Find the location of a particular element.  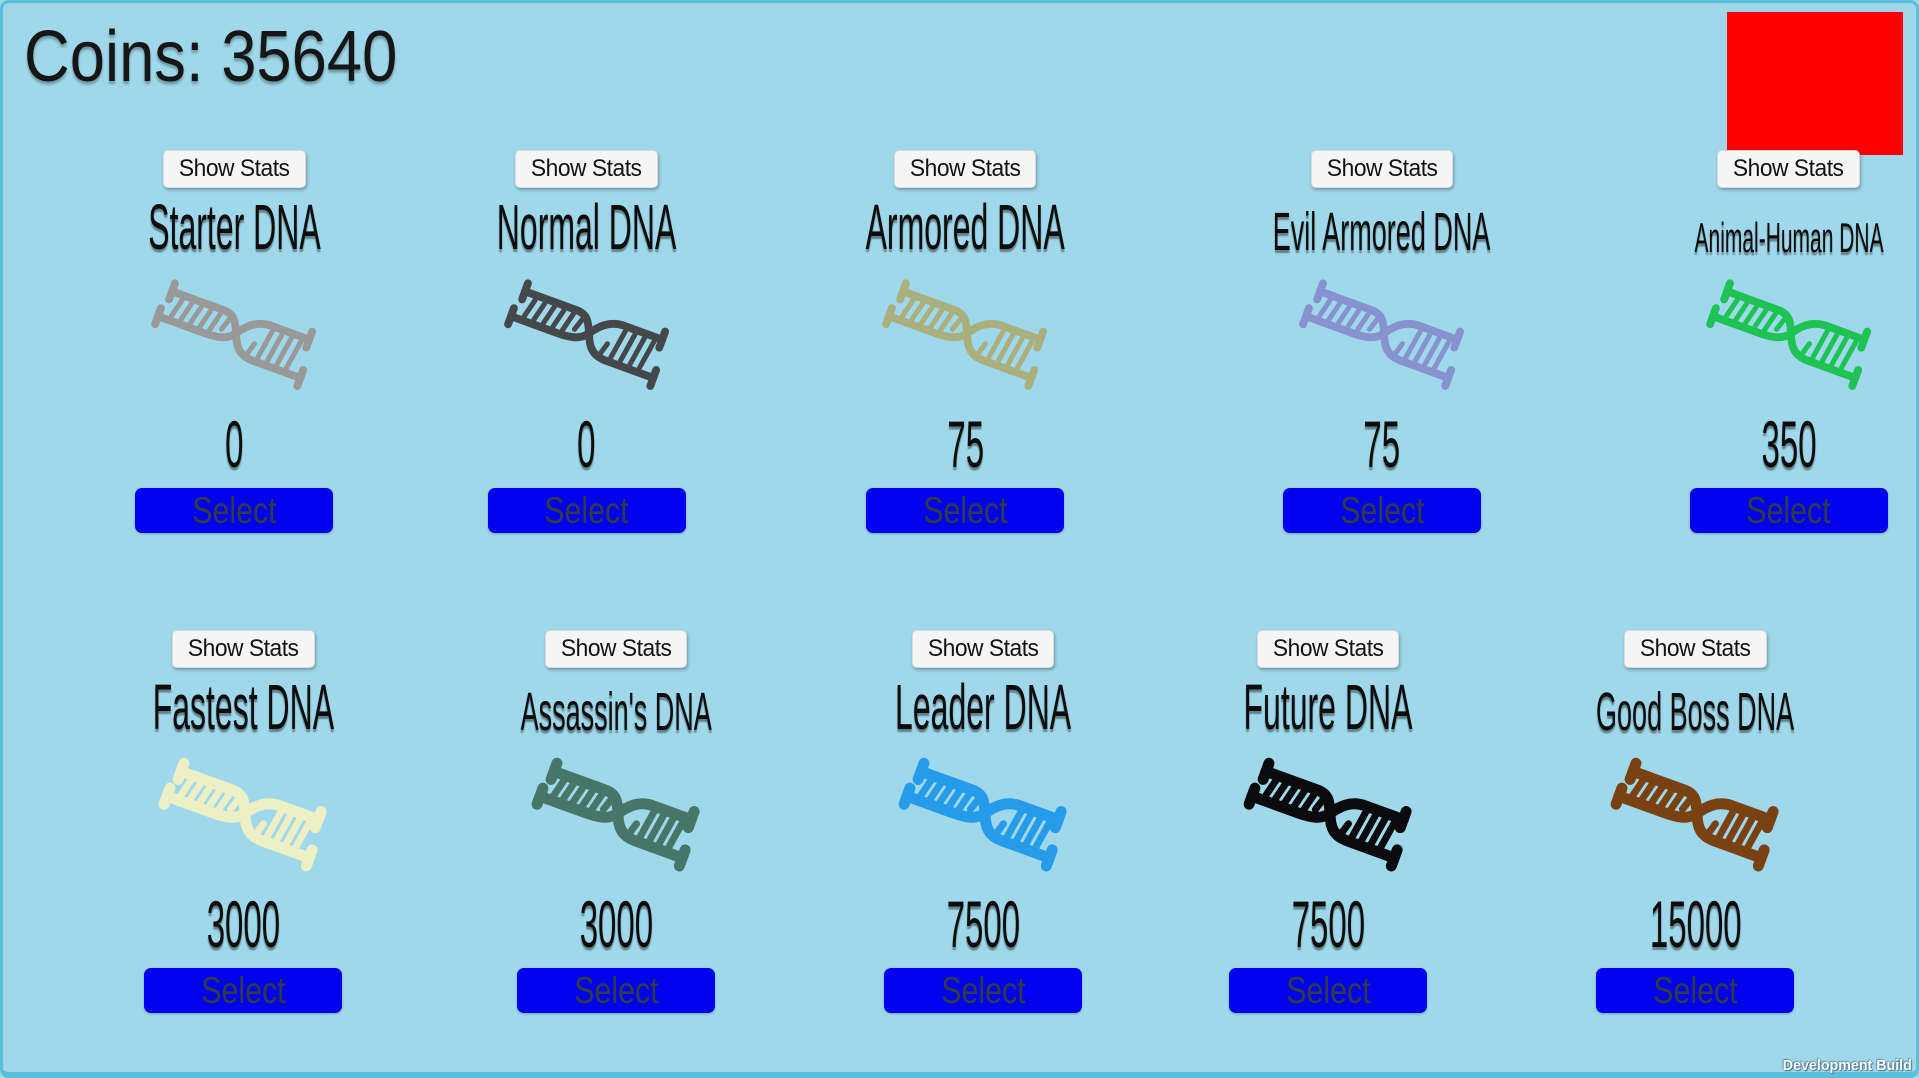

dna-card: Show Stats Leader DNA is located at coordinates (983, 821).